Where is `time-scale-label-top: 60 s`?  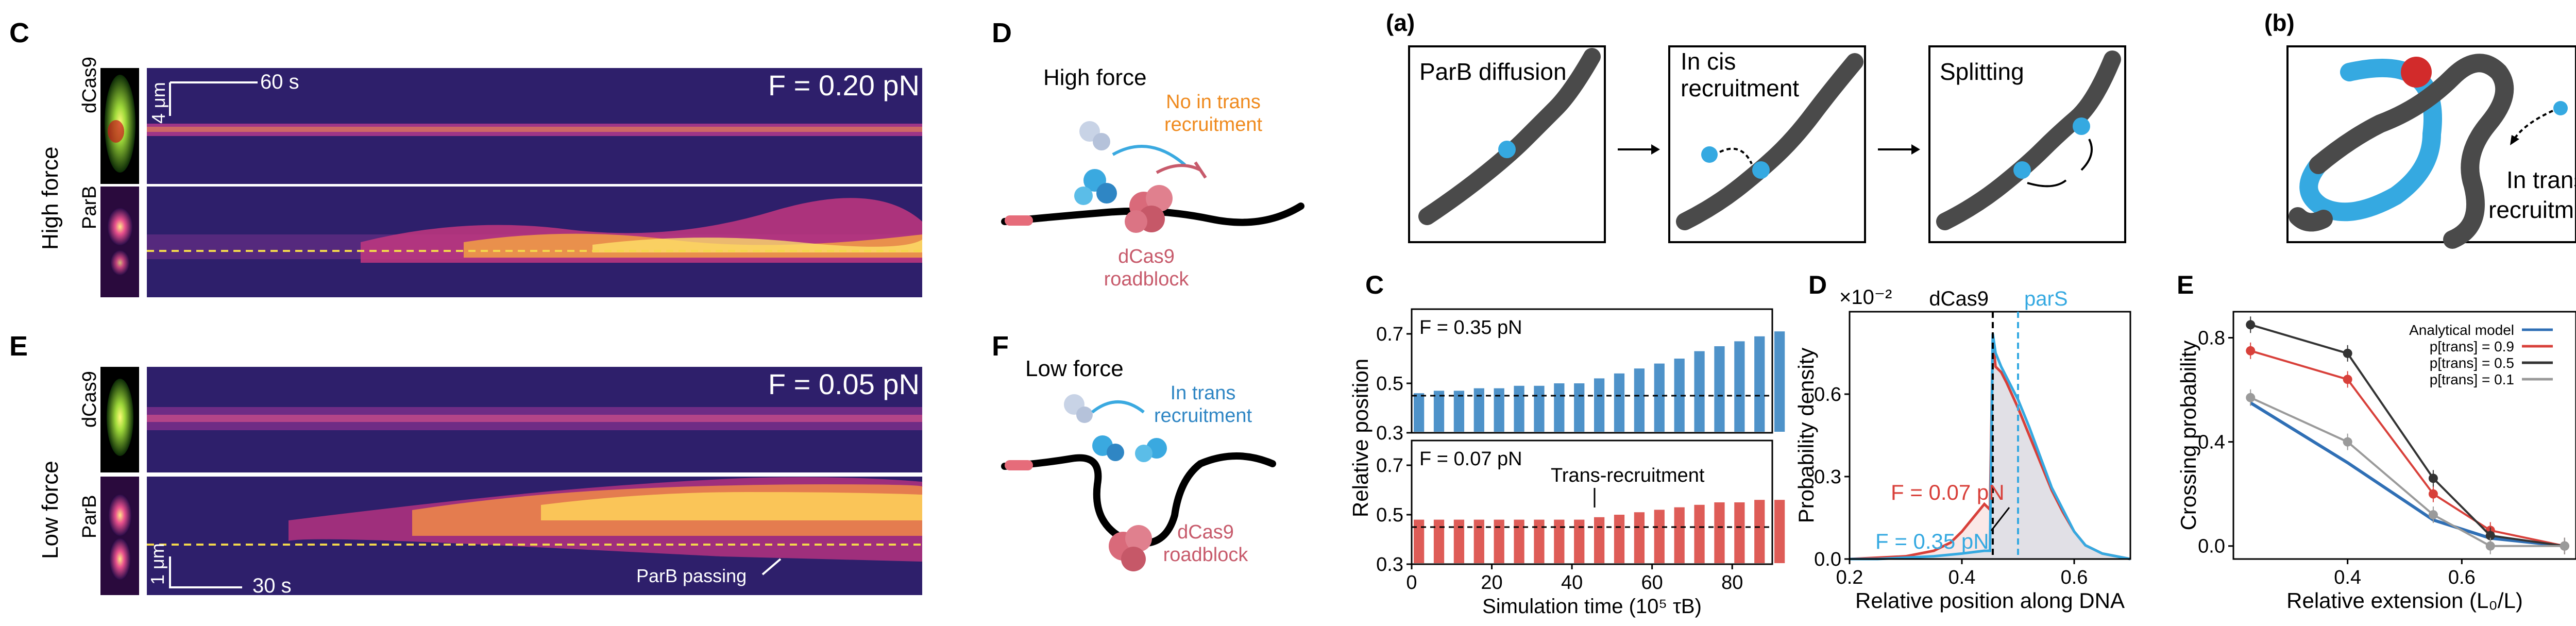 time-scale-label-top: 60 s is located at coordinates (279, 82).